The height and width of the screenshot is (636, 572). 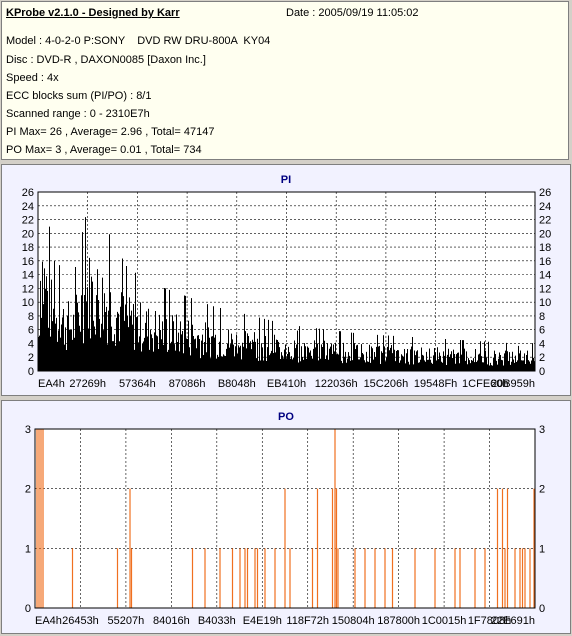 I want to click on pi-y-tick-label-right: 6, so click(x=542, y=331).